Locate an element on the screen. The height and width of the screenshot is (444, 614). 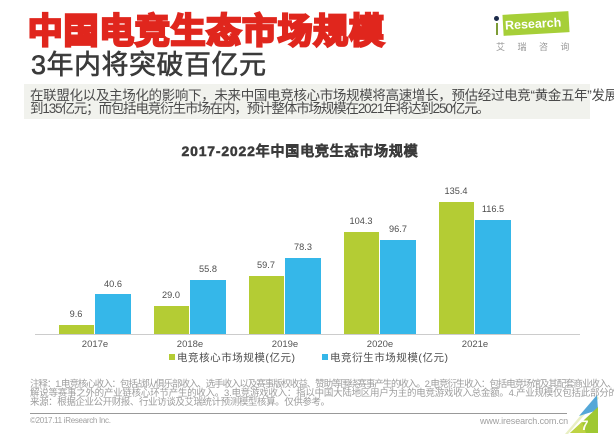
svg-text: 7 is located at coordinates (585, 425).